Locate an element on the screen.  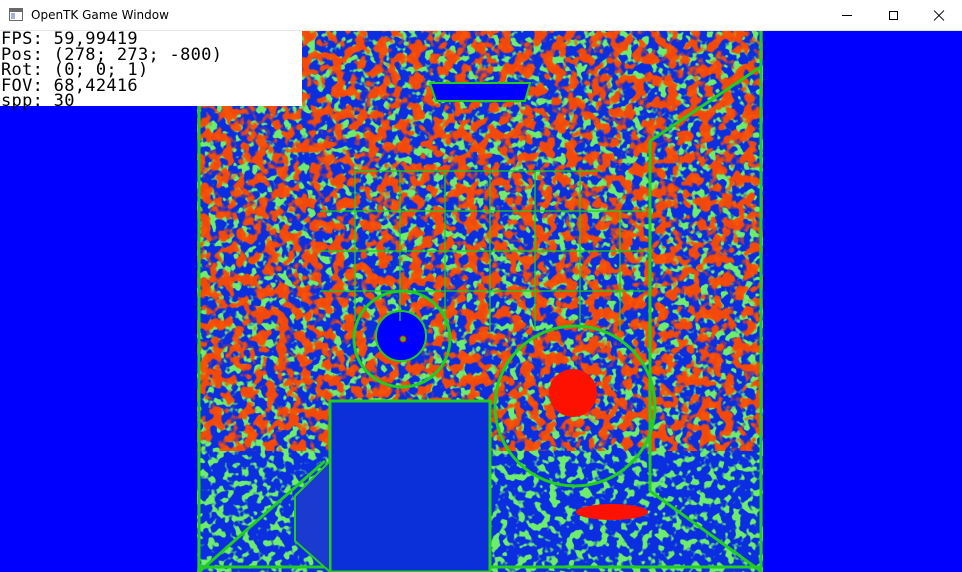
maximize-icon is located at coordinates (893, 15).